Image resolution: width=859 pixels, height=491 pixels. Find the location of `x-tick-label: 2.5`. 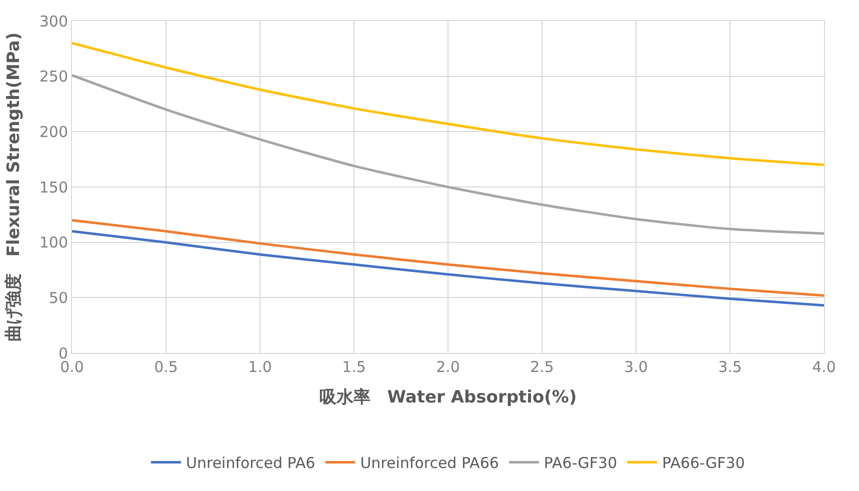

x-tick-label: 2.5 is located at coordinates (542, 367).